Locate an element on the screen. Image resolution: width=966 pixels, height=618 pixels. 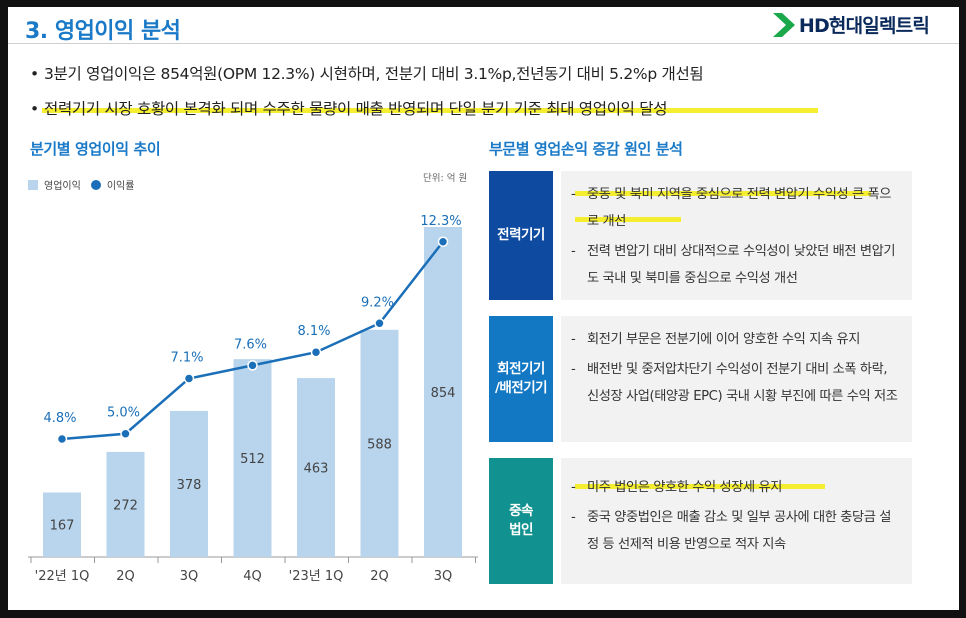
title-divider is located at coordinates (483, 43).